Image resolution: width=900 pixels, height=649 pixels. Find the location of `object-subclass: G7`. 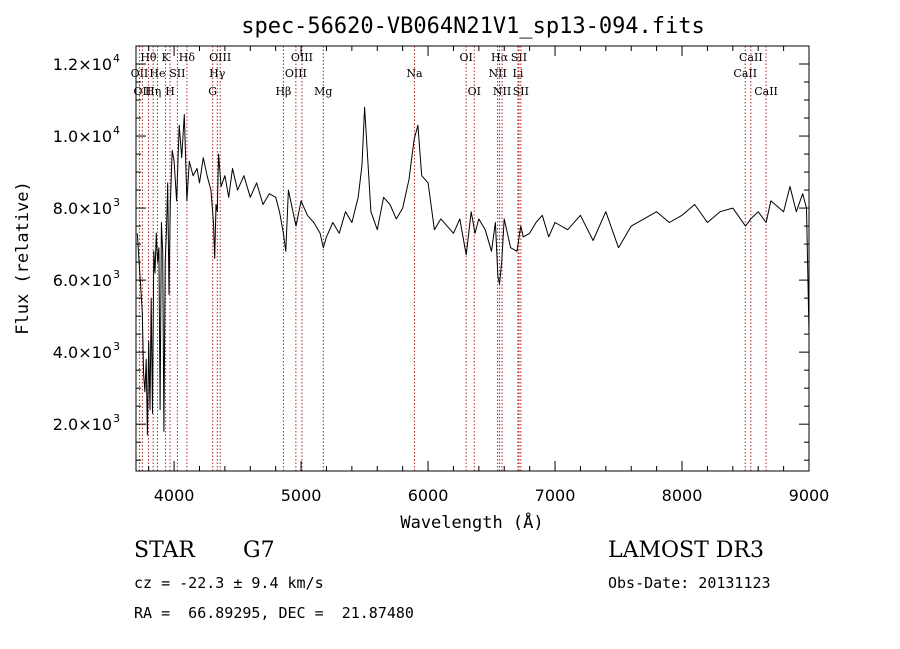

object-subclass: G7 is located at coordinates (259, 550).